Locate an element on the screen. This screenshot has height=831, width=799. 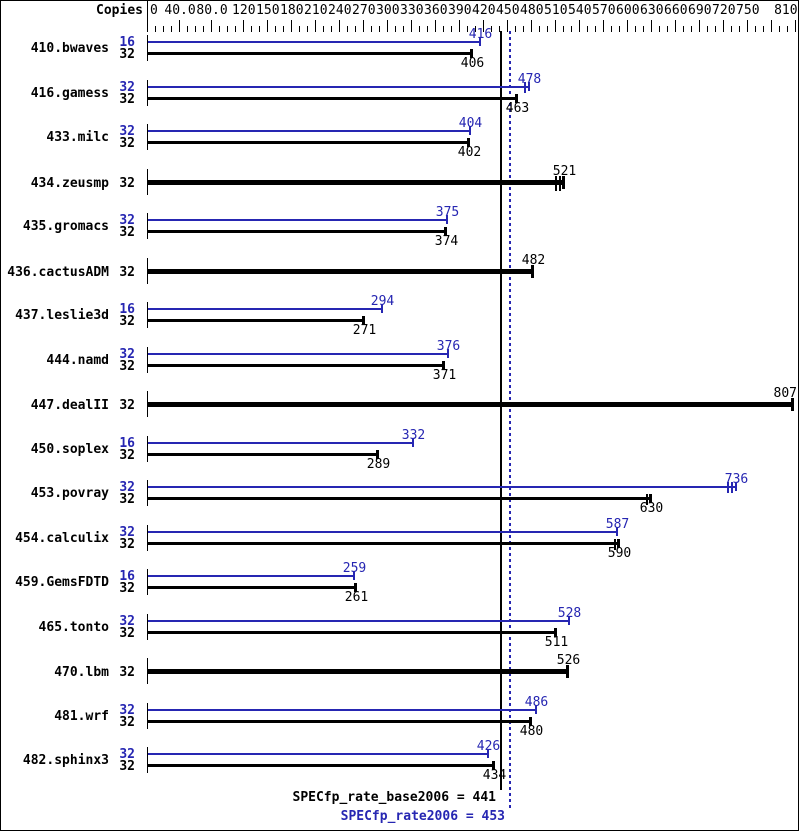
axis-tick-label: 240 is located at coordinates (340, 10).